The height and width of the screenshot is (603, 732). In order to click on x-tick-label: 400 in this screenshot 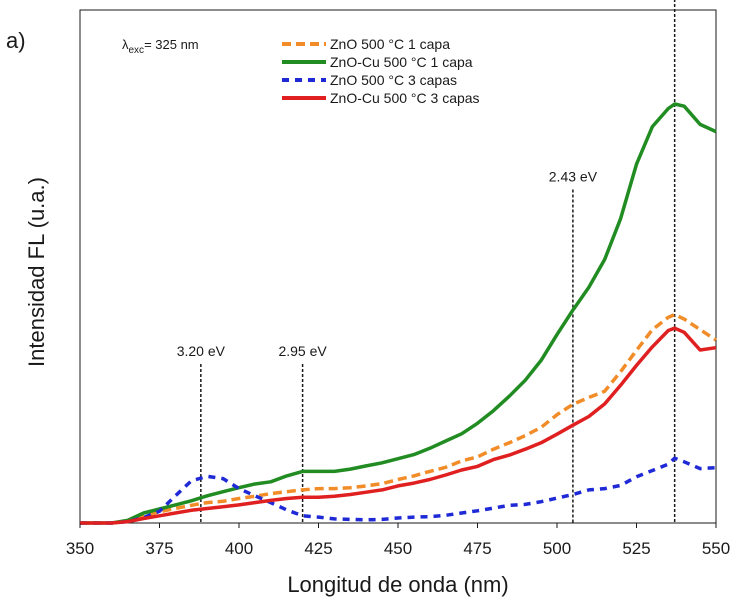, I will do `click(239, 548)`.